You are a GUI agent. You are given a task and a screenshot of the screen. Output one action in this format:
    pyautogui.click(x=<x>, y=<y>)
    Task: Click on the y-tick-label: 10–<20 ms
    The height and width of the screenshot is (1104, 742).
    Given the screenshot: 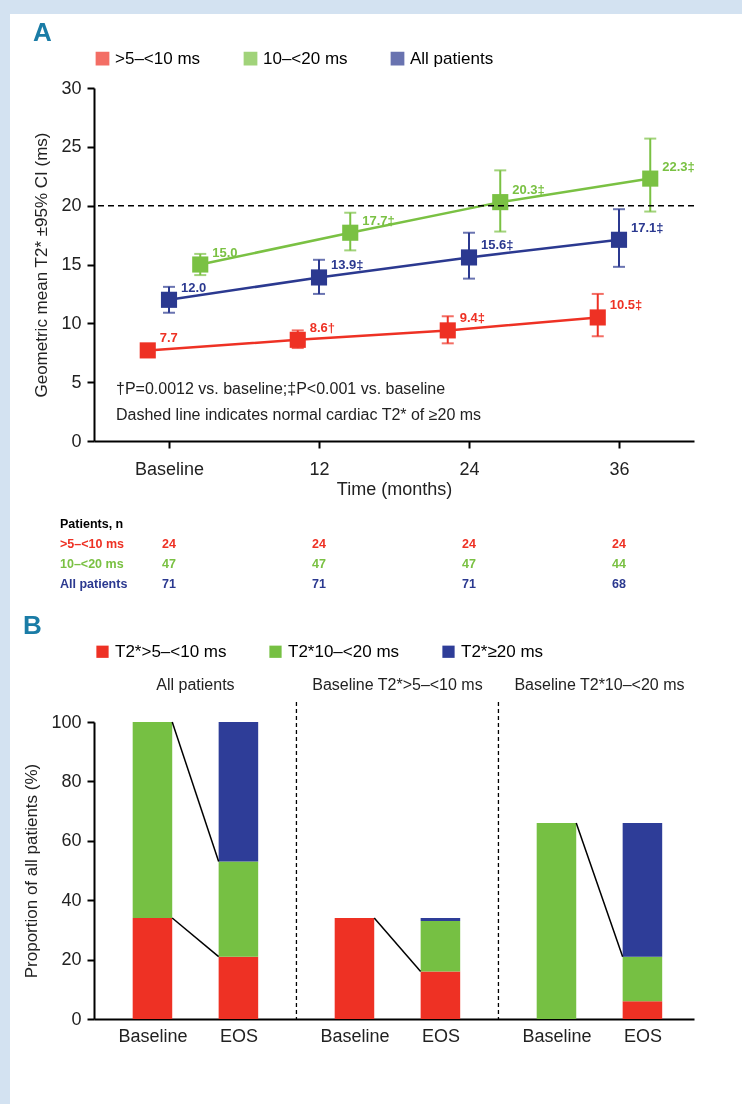 What is the action you would take?
    pyautogui.click(x=92, y=564)
    